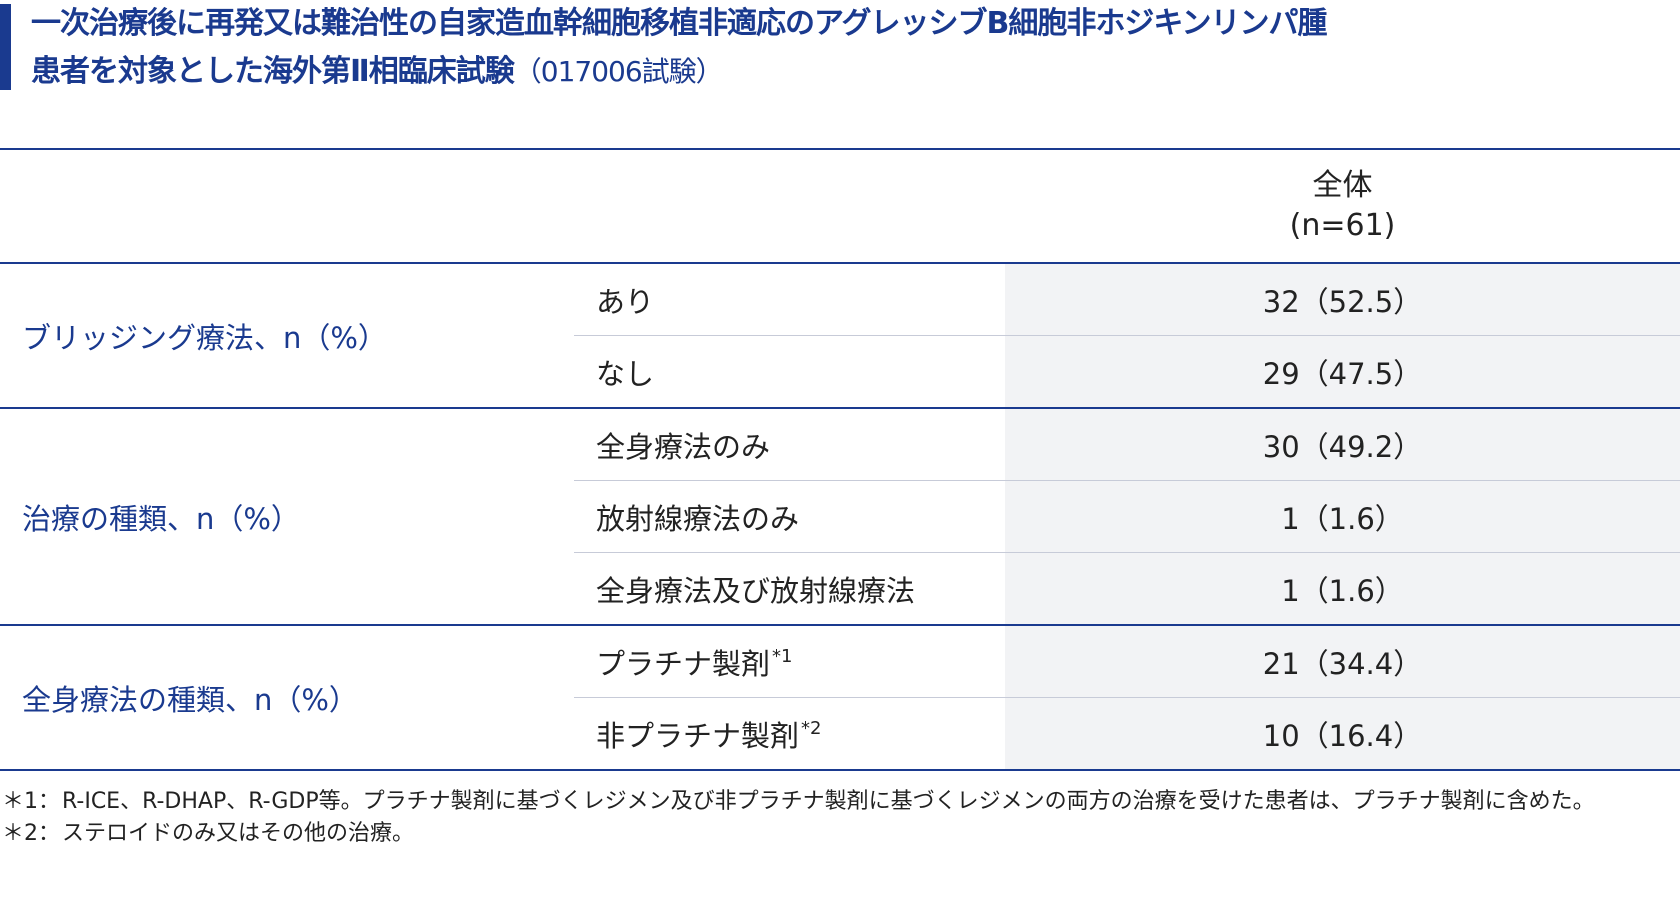 The height and width of the screenshot is (897, 1680). What do you see at coordinates (618, 71) in the screenshot?
I see `title-study-id: （017006試験）` at bounding box center [618, 71].